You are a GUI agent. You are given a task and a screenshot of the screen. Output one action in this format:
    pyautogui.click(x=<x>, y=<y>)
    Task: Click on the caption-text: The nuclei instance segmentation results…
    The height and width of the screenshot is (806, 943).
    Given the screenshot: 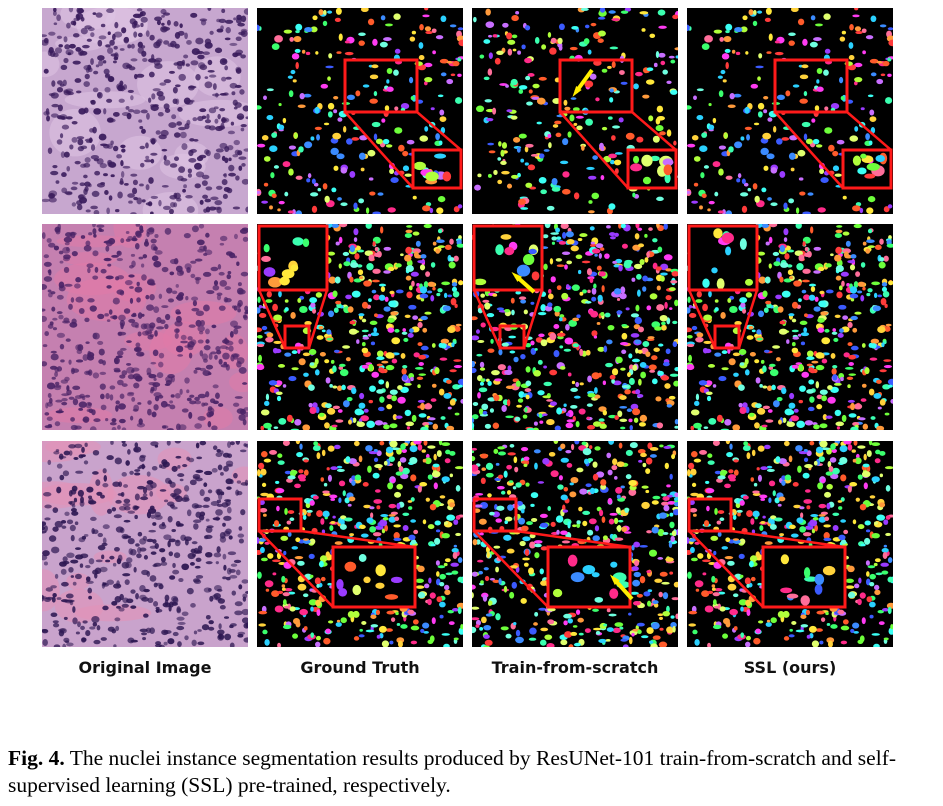 What is the action you would take?
    pyautogui.click(x=452, y=771)
    